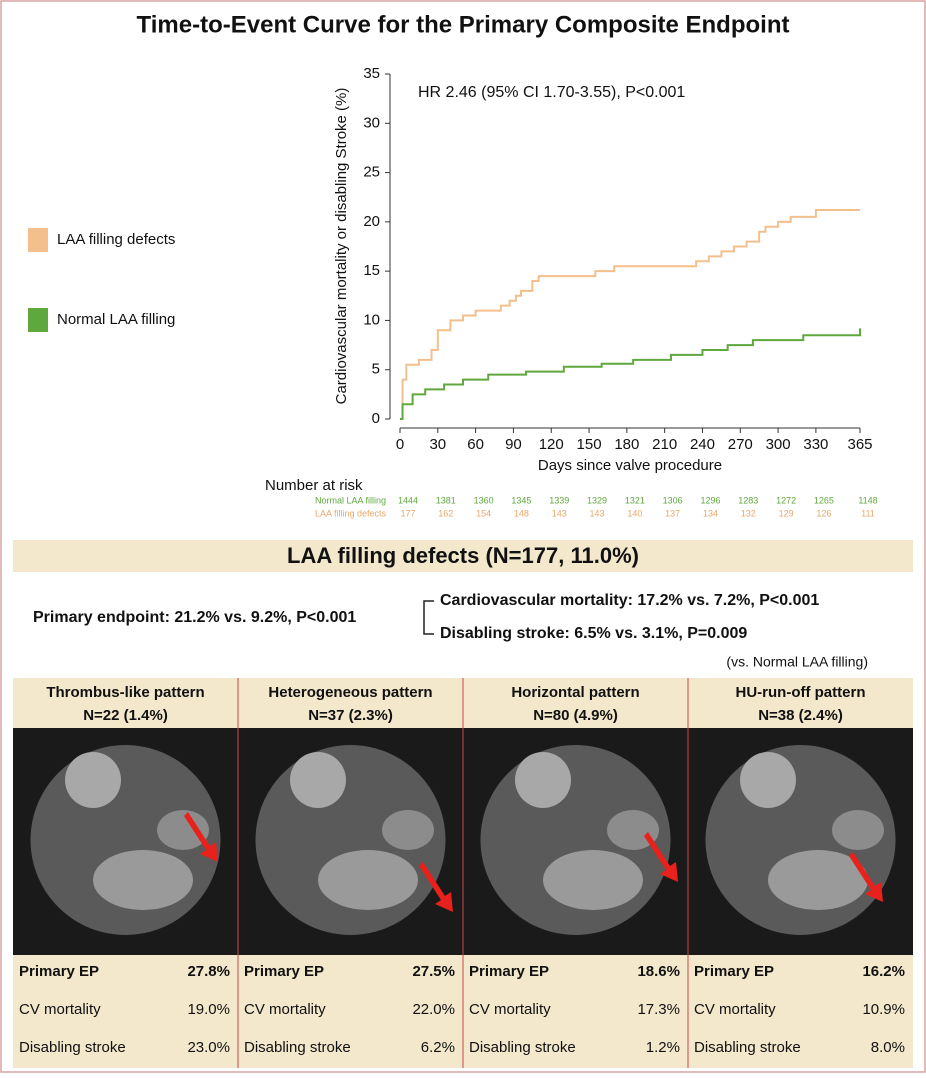 The image size is (926, 1078). What do you see at coordinates (740, 444) in the screenshot?
I see `x-tick-label: 270` at bounding box center [740, 444].